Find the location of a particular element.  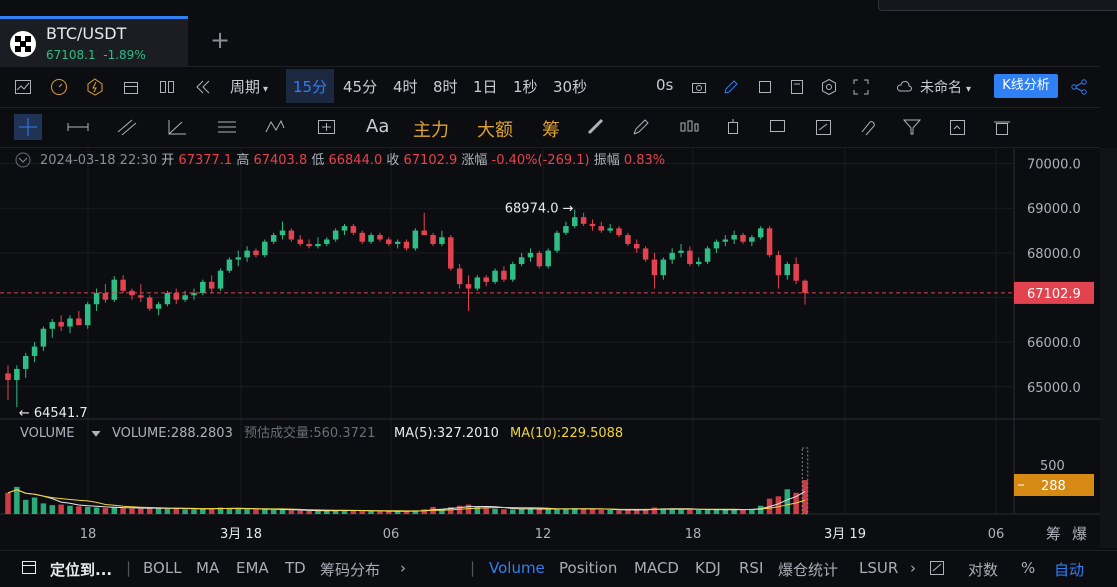

angle-tool-icon is located at coordinates (176, 127).